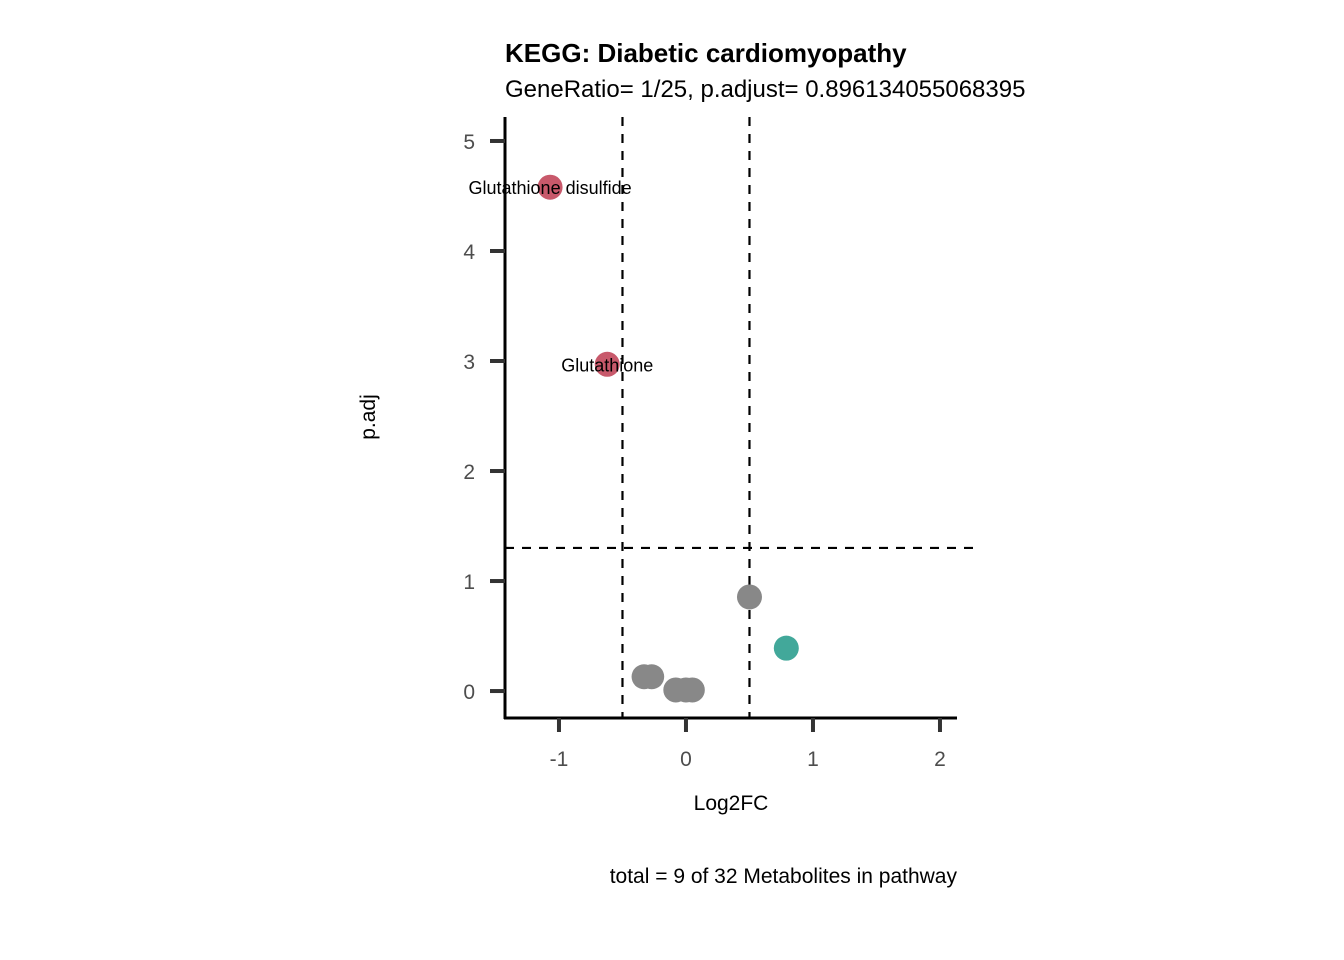 The width and height of the screenshot is (1344, 960). Describe the element at coordinates (813, 759) in the screenshot. I see `x-tick-label: 1` at that location.